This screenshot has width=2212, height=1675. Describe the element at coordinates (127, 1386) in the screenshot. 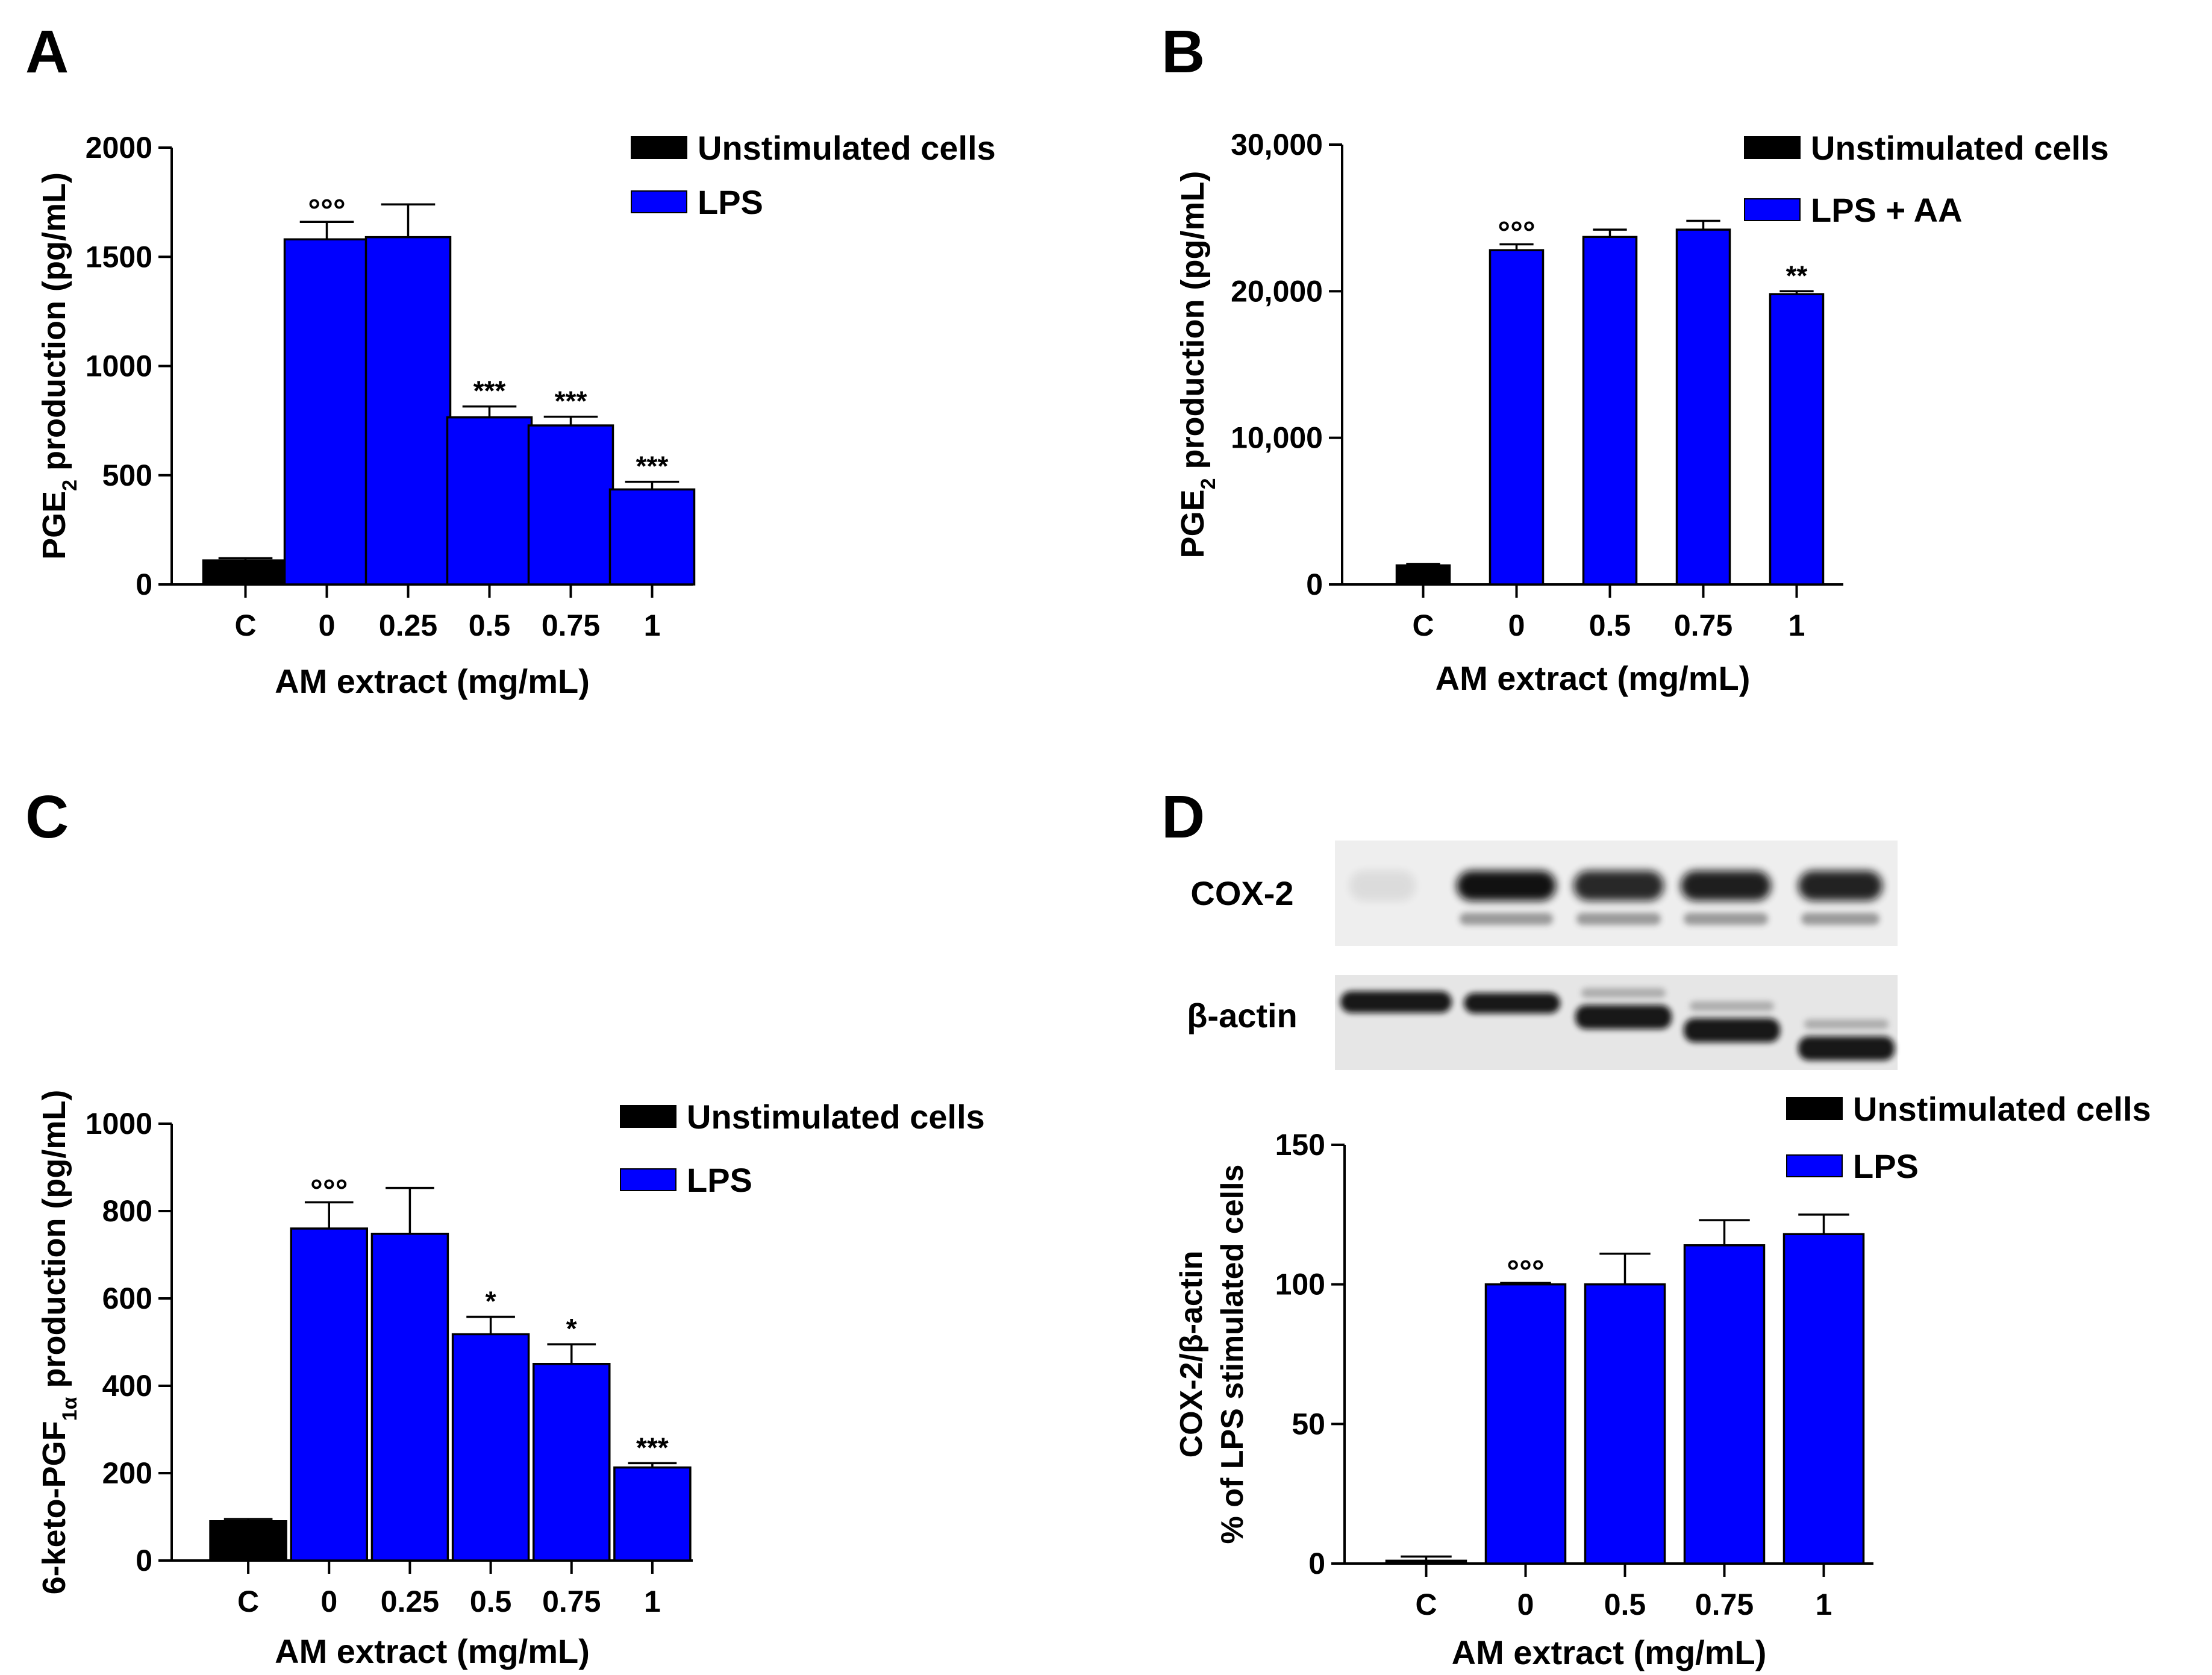

I see `y-tick-label: 400` at that location.